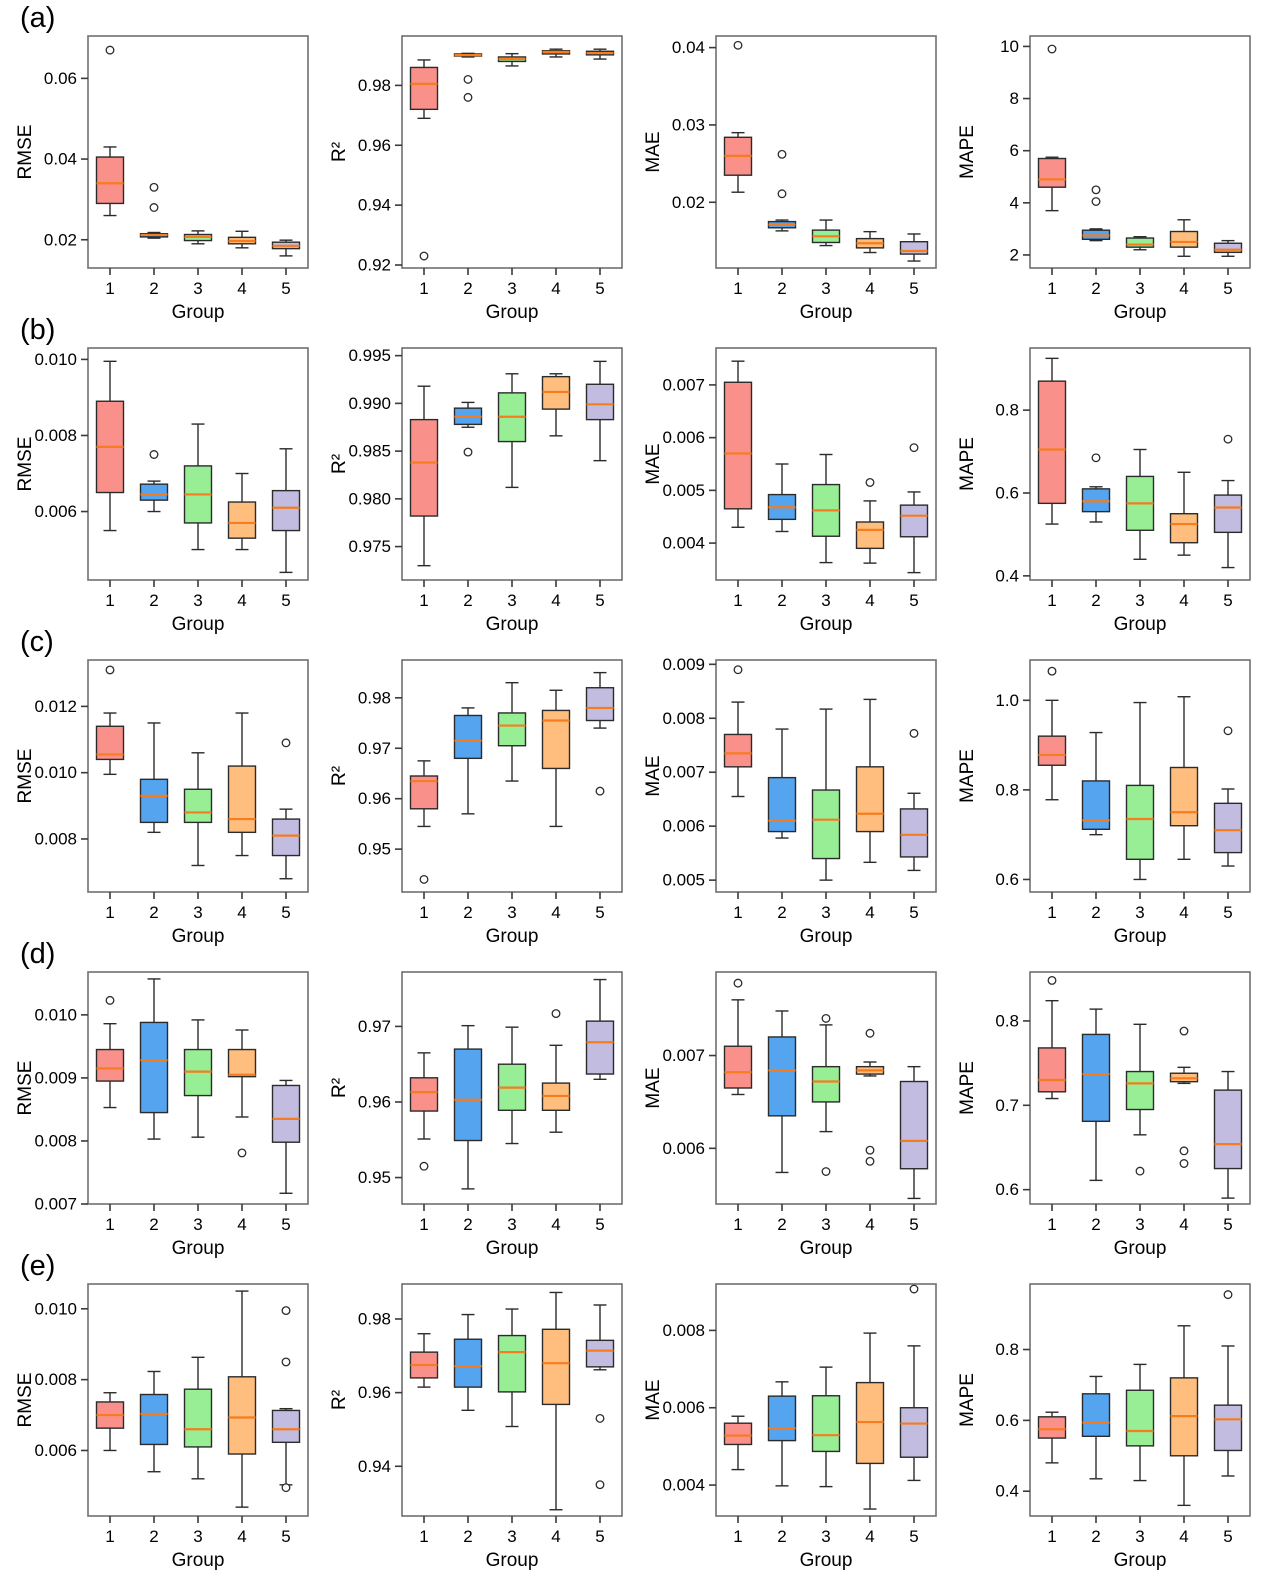  I want to click on boxplot-svg: 0.005 0.006 0.007 0.008 0.009 MAE 1 2 3 4 5 Group, so click(790, 801).